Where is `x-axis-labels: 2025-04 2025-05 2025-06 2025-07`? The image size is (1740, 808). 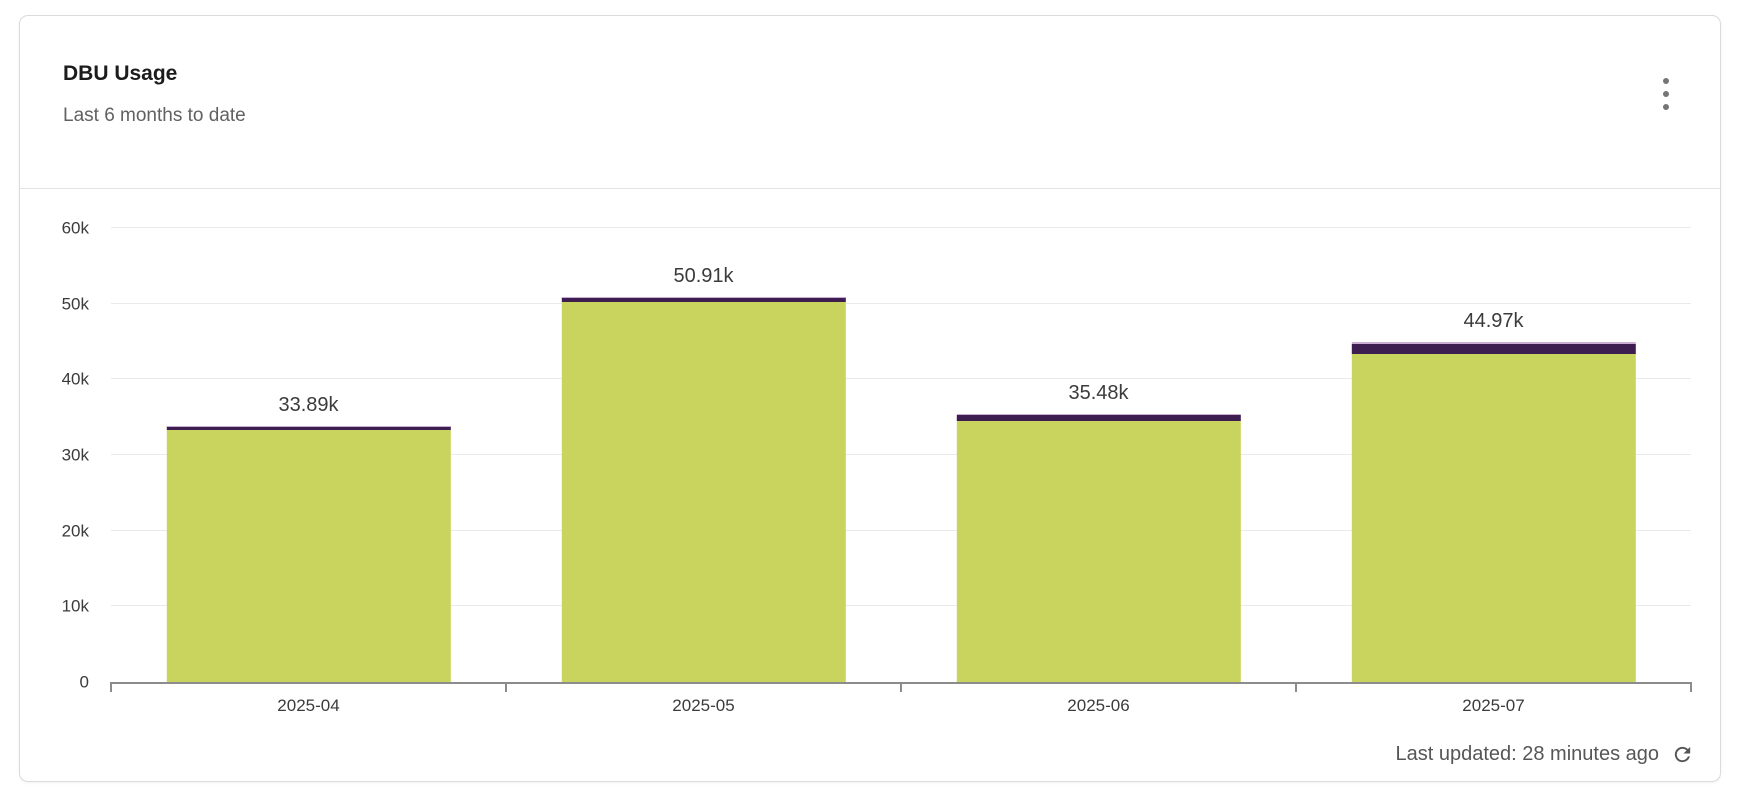 x-axis-labels: 2025-04 2025-05 2025-06 2025-07 is located at coordinates (901, 707).